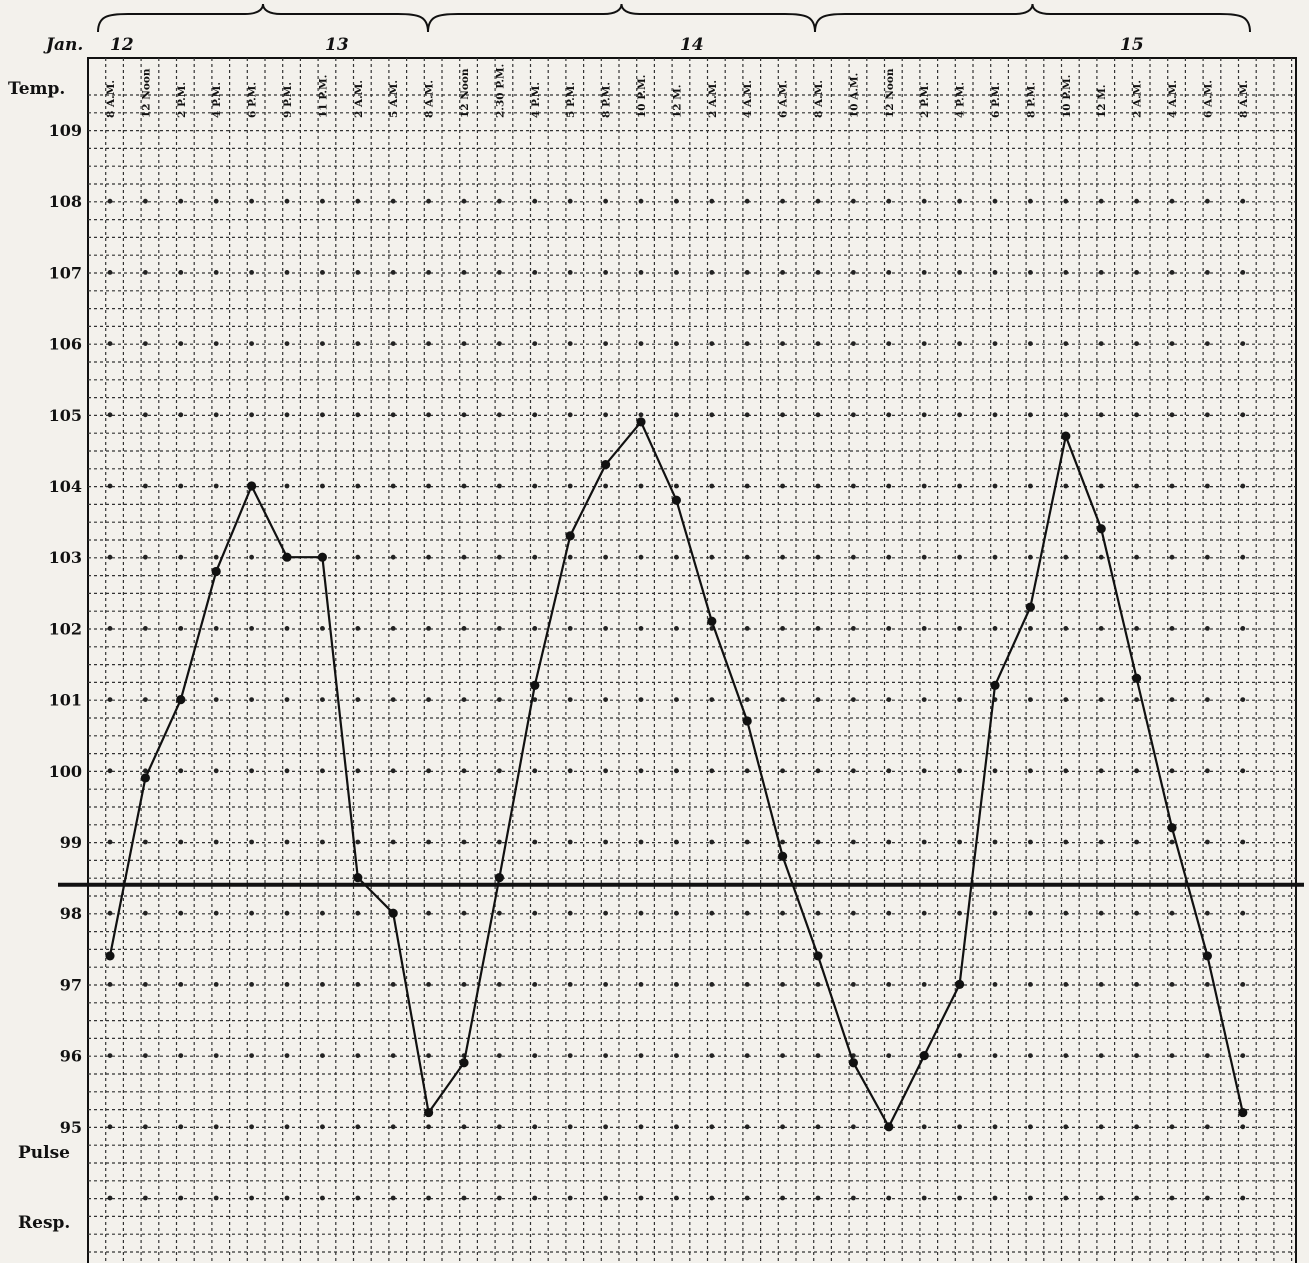 The width and height of the screenshot is (1309, 1263). Describe the element at coordinates (359, 99) in the screenshot. I see `time-label: 2 A.M.` at that location.